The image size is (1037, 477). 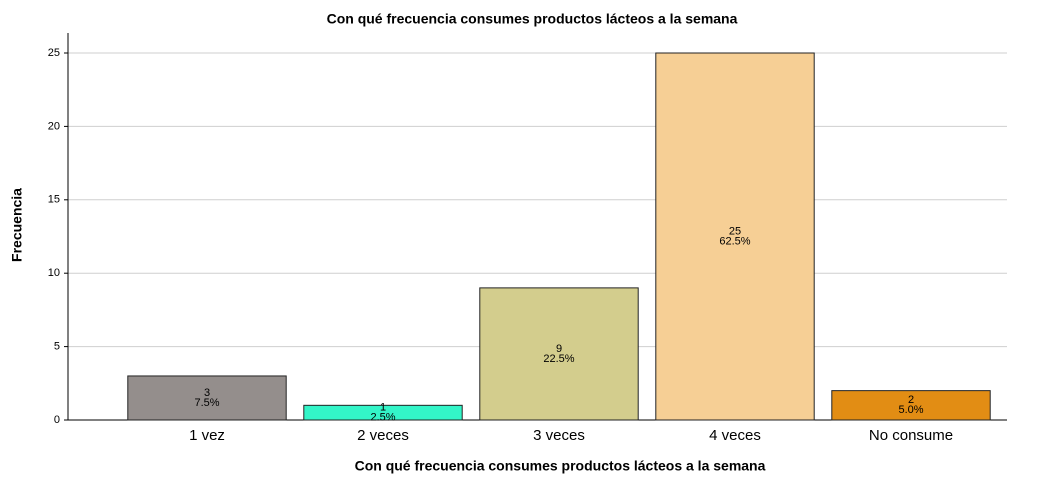 What do you see at coordinates (559, 435) in the screenshot?
I see `x-tick-label: 3 veces` at bounding box center [559, 435].